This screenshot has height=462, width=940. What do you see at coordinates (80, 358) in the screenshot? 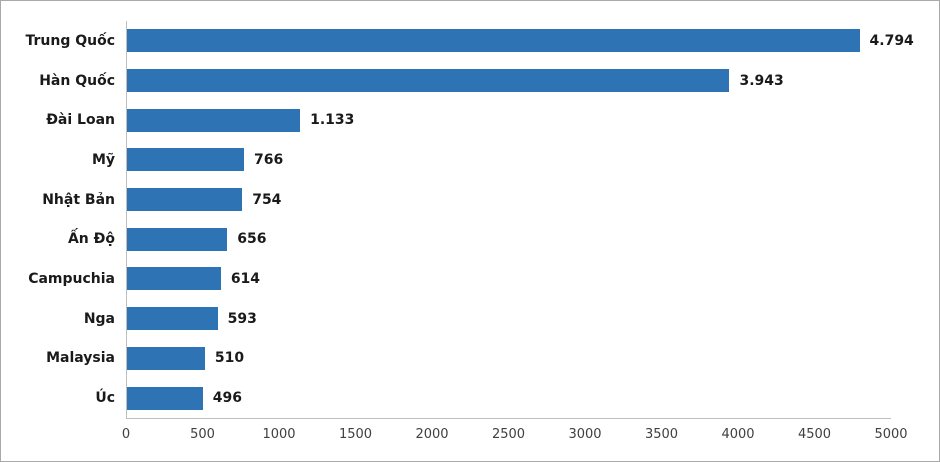
I see `category-label: Malaysia` at bounding box center [80, 358].